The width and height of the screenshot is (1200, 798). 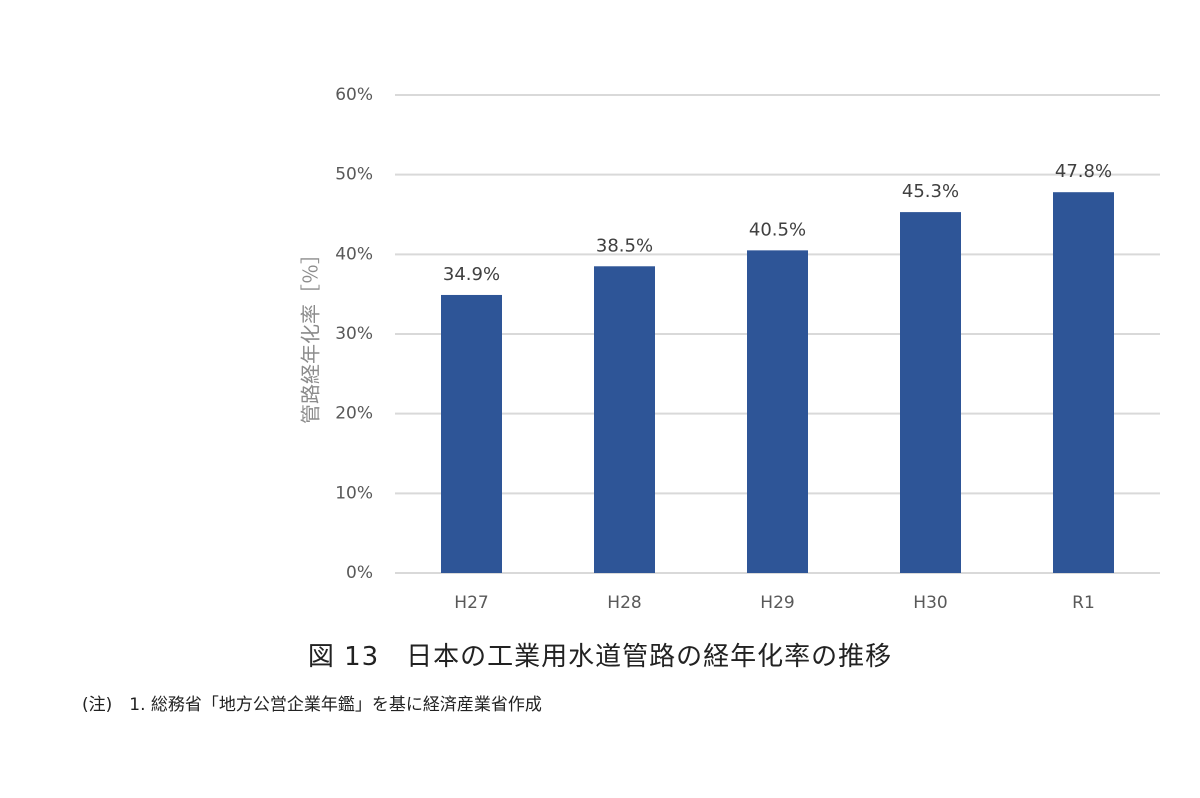 I want to click on x-tick-label: H29, so click(x=777, y=603).